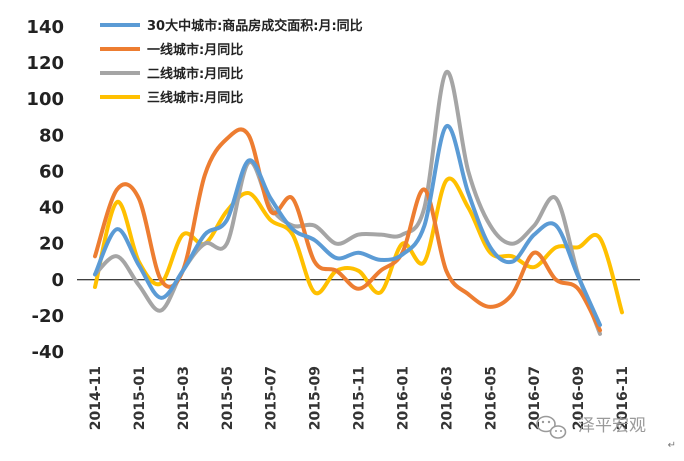 The height and width of the screenshot is (461, 684). What do you see at coordinates (57, 280) in the screenshot?
I see `y-tick-label: 0` at bounding box center [57, 280].